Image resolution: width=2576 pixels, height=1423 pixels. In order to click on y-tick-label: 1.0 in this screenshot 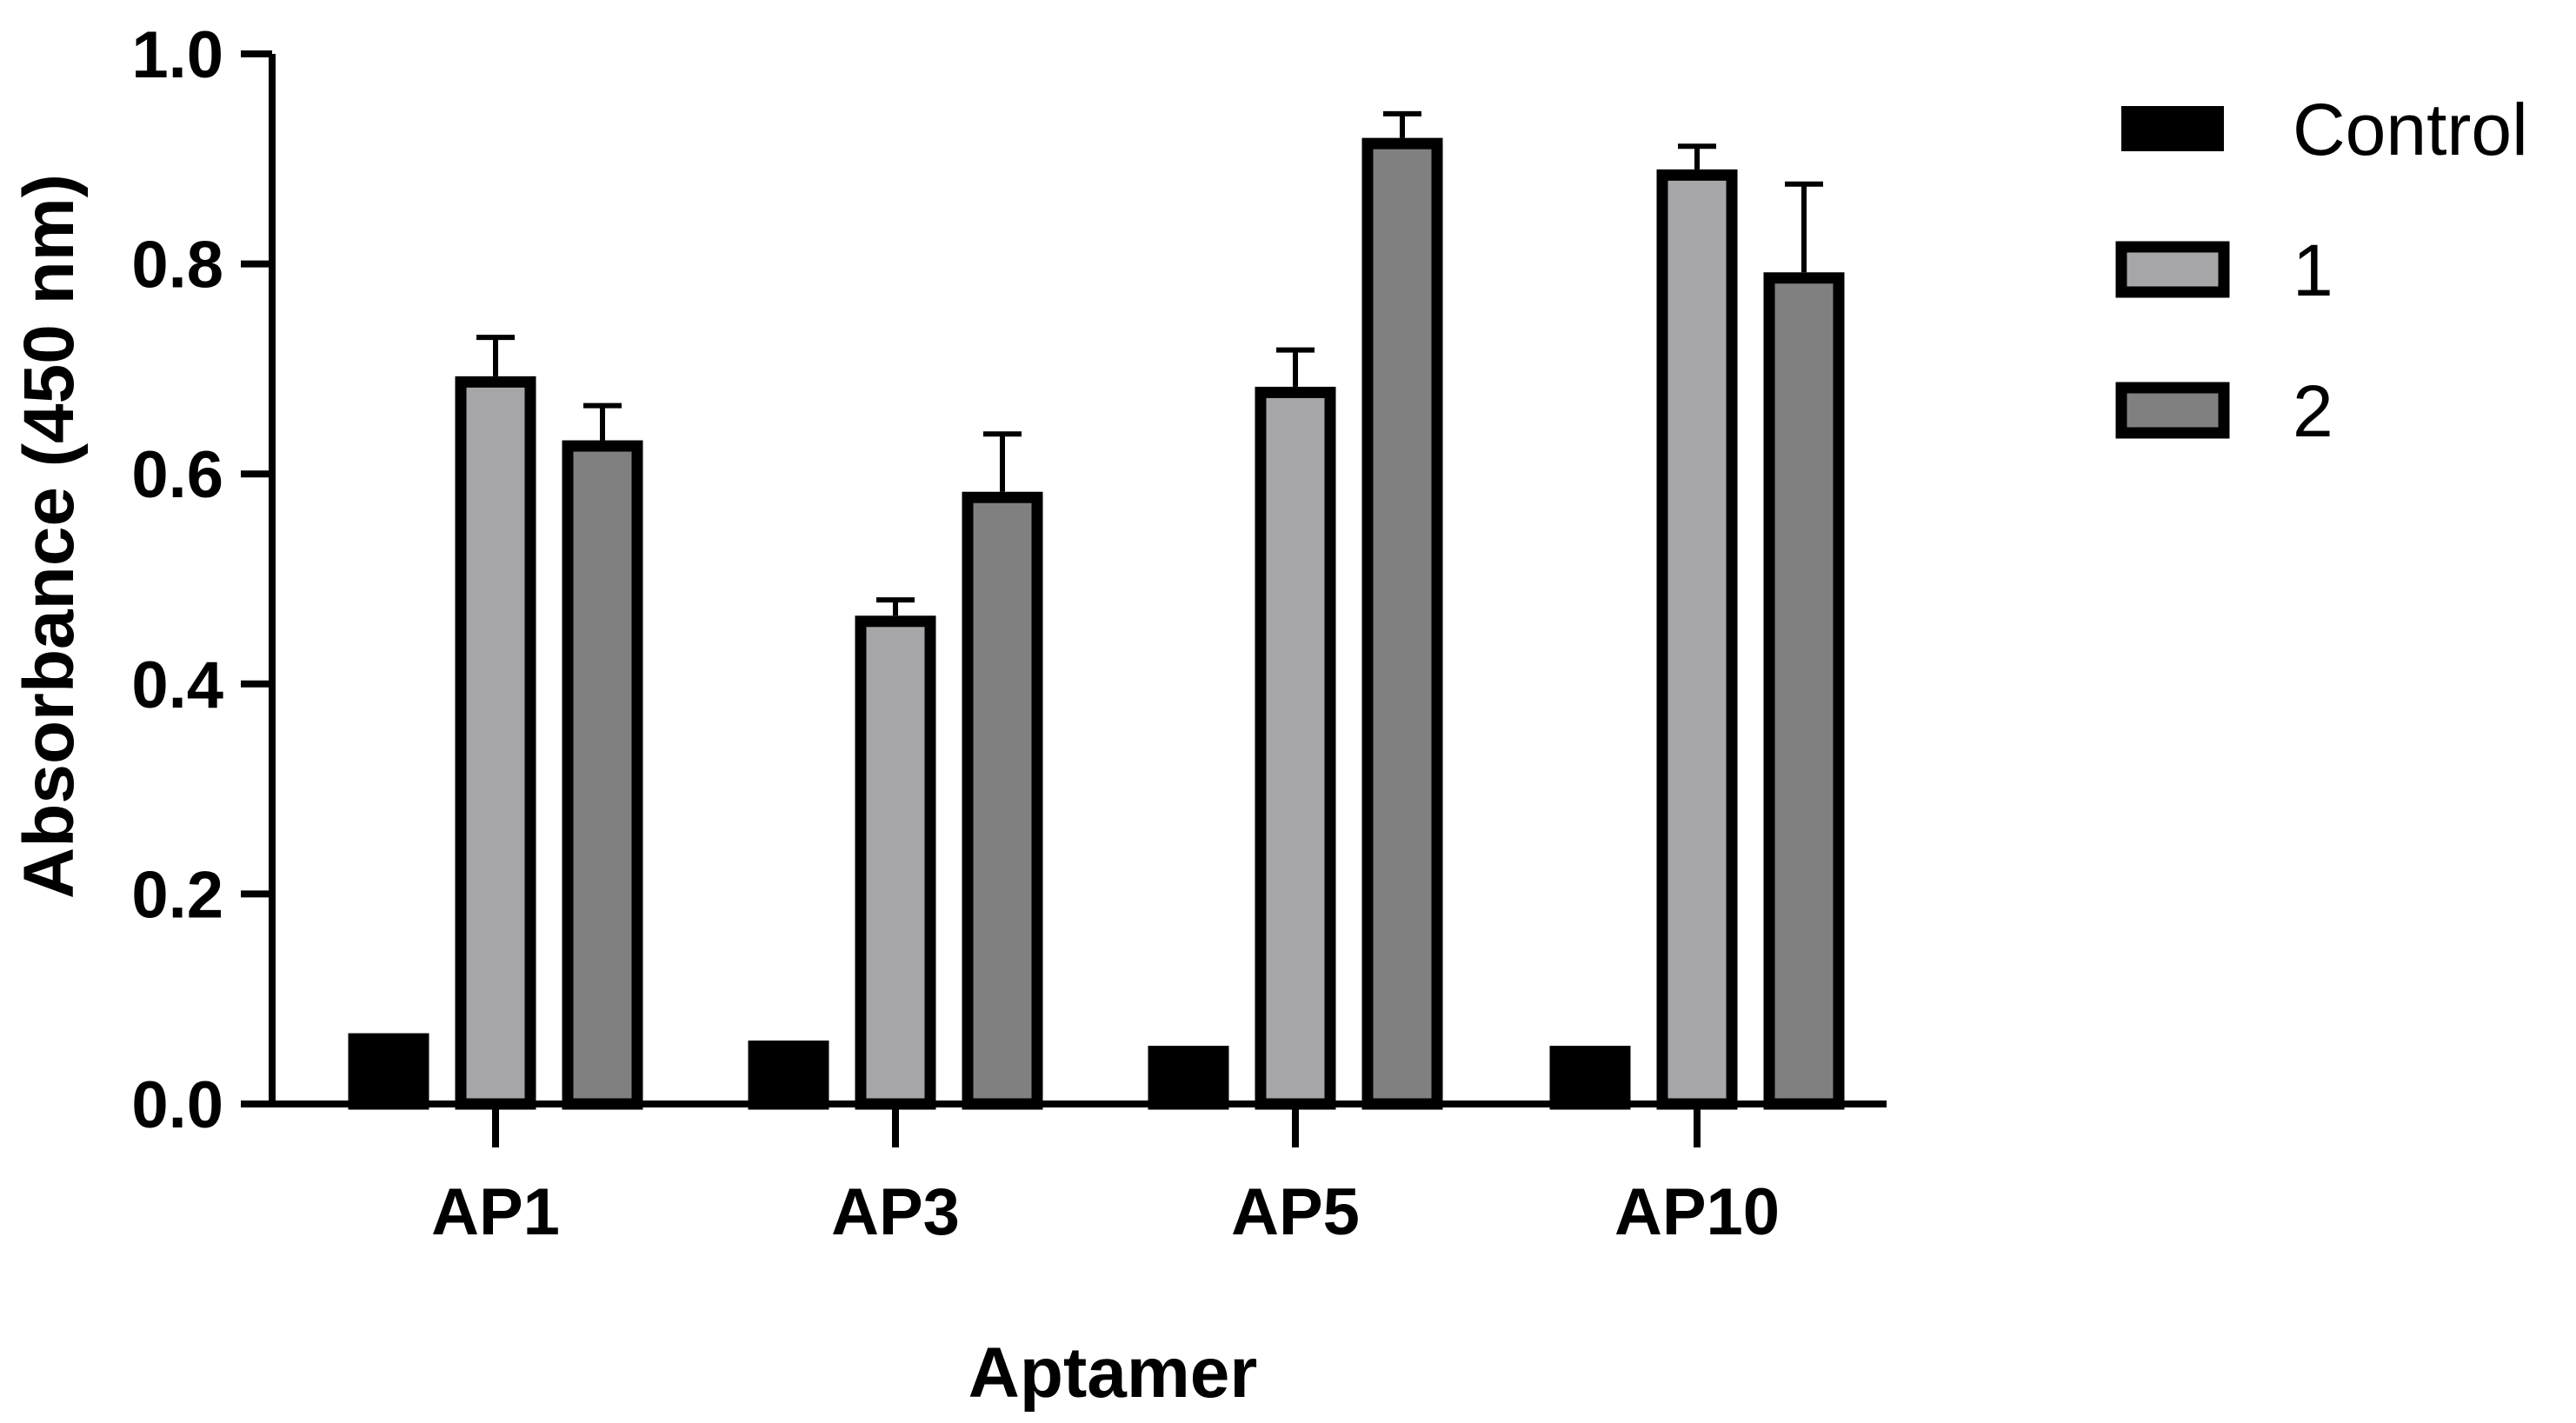, I will do `click(177, 55)`.